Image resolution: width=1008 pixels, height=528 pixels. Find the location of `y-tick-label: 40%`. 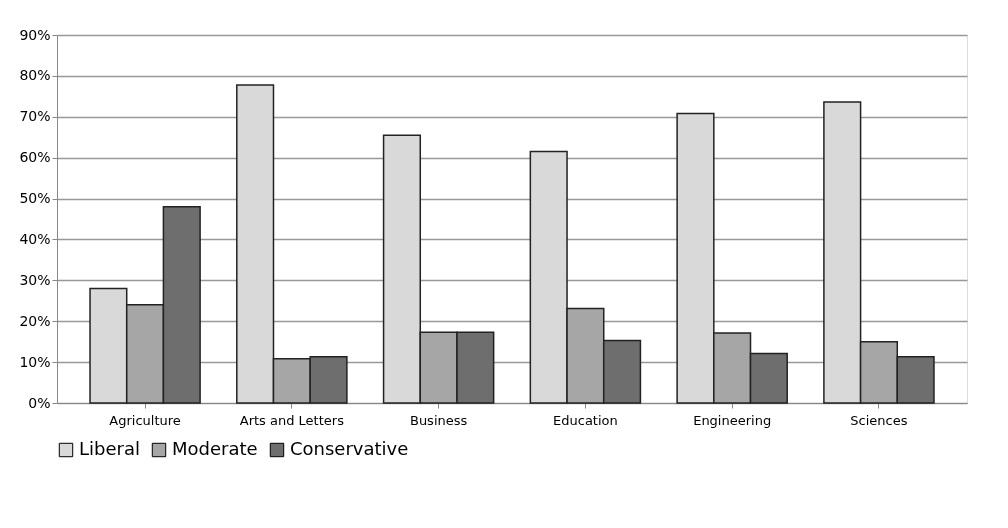

y-tick-label: 40% is located at coordinates (35, 238).